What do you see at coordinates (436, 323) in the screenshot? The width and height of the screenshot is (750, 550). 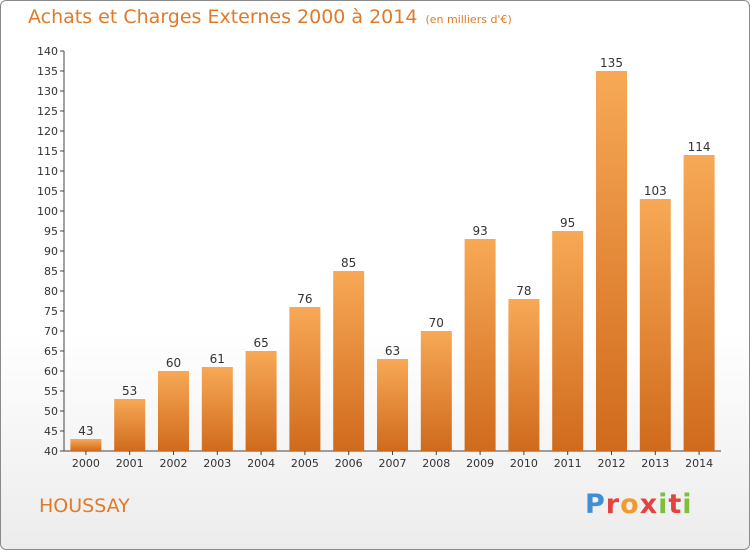 I see `data-label-2008: 70` at bounding box center [436, 323].